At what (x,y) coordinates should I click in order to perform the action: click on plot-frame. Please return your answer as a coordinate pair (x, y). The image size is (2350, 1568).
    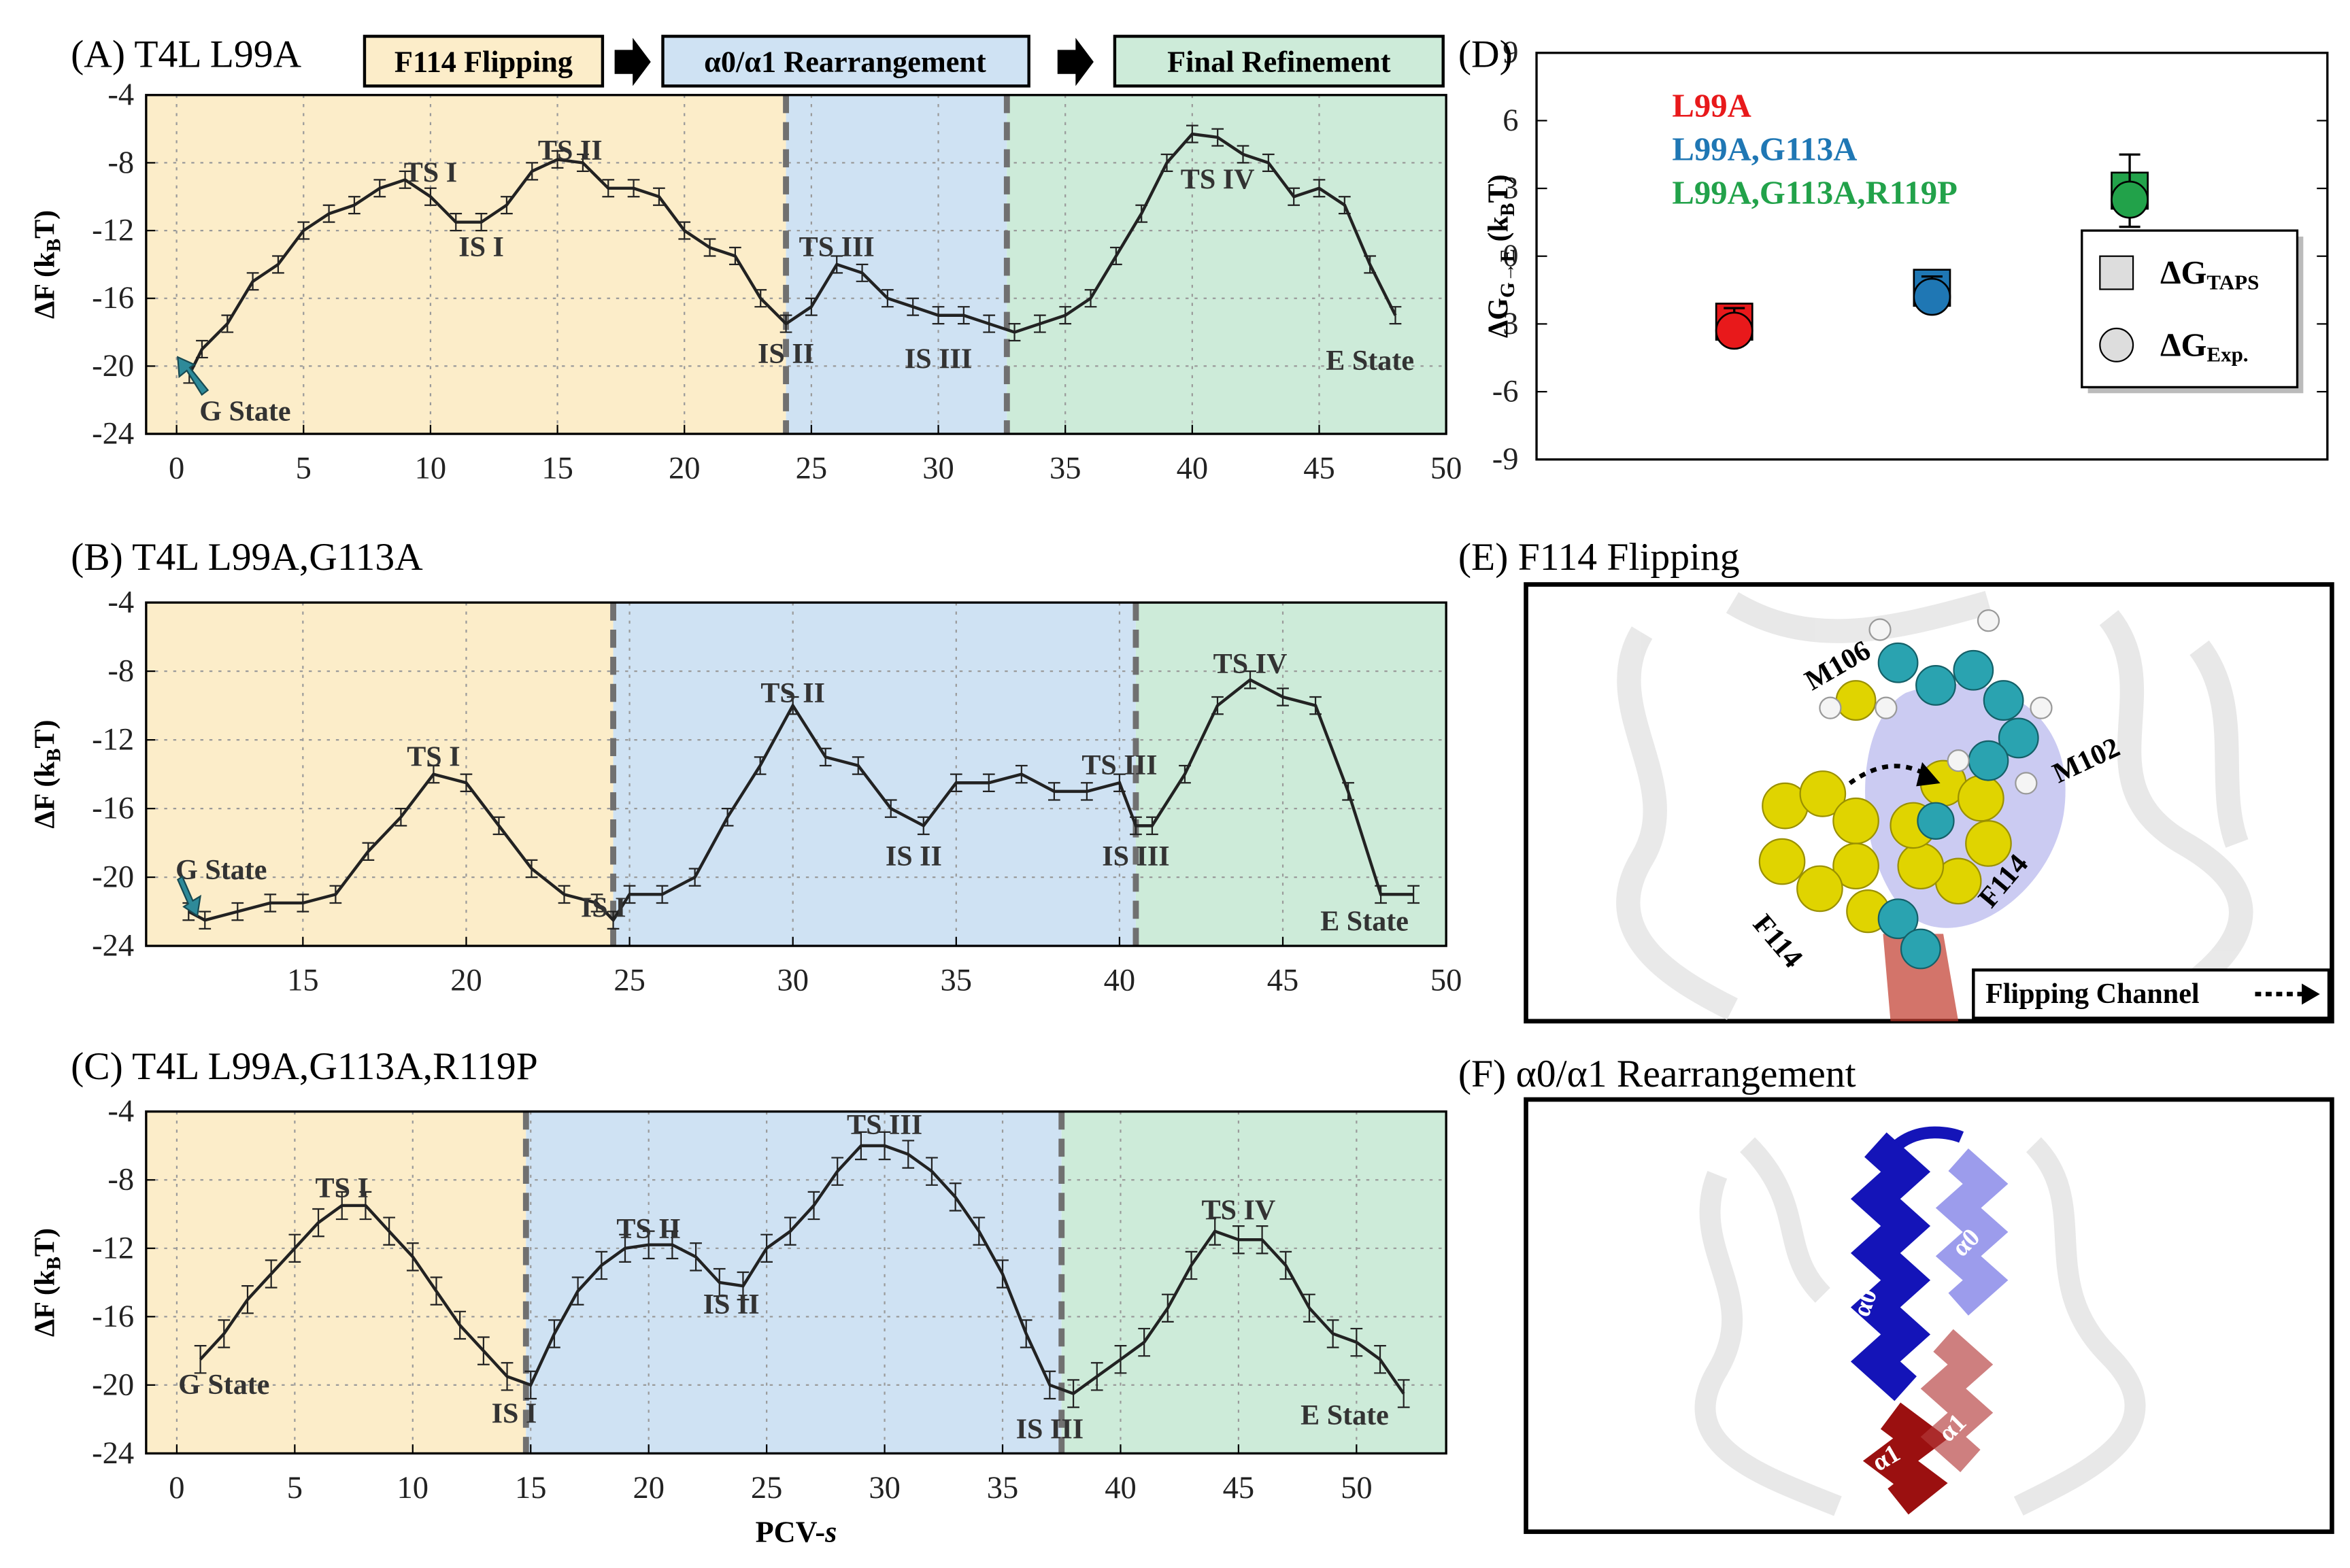
    Looking at the image, I should click on (796, 264).